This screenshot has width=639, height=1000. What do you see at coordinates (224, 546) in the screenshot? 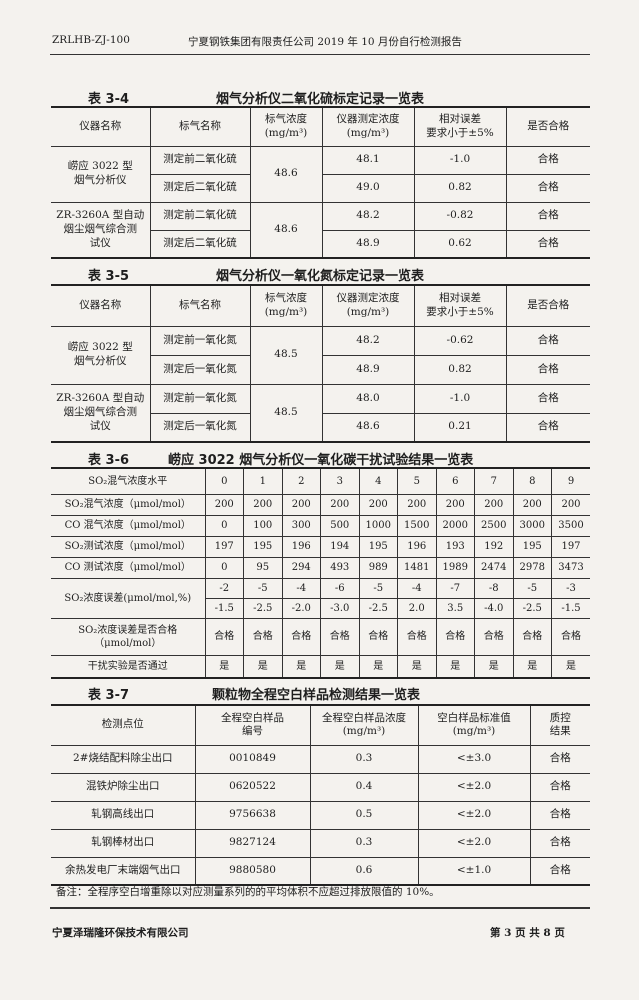
I see `value-cell: 197` at bounding box center [224, 546].